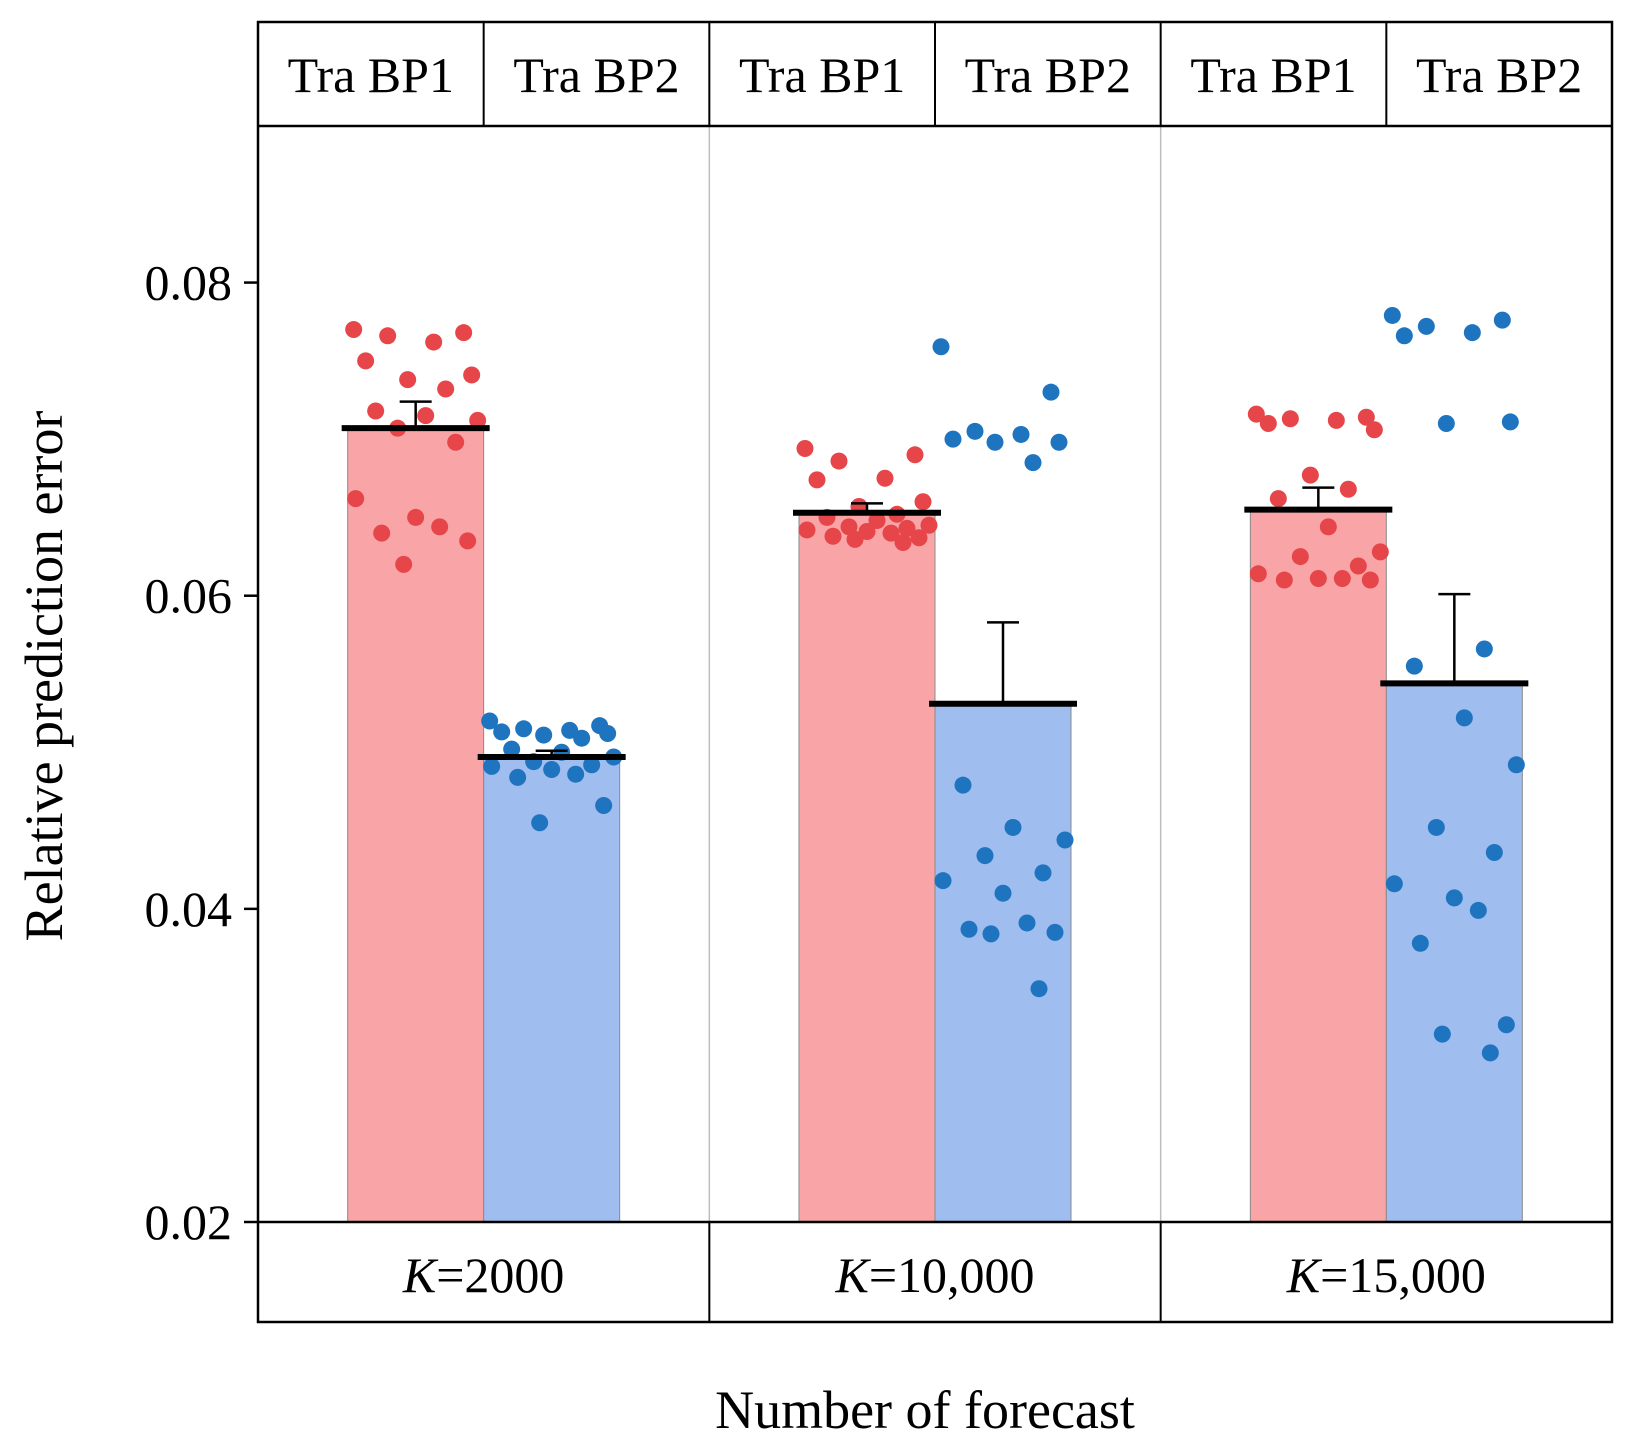 This screenshot has height=1451, width=1637. I want to click on y-tick-label: 0.08, so click(189, 283).